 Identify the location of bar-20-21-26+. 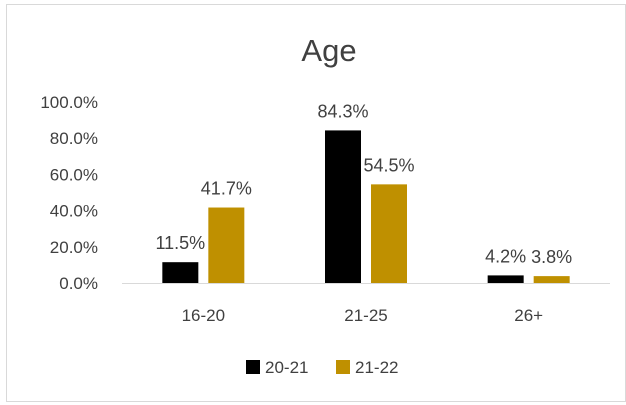
(505, 279).